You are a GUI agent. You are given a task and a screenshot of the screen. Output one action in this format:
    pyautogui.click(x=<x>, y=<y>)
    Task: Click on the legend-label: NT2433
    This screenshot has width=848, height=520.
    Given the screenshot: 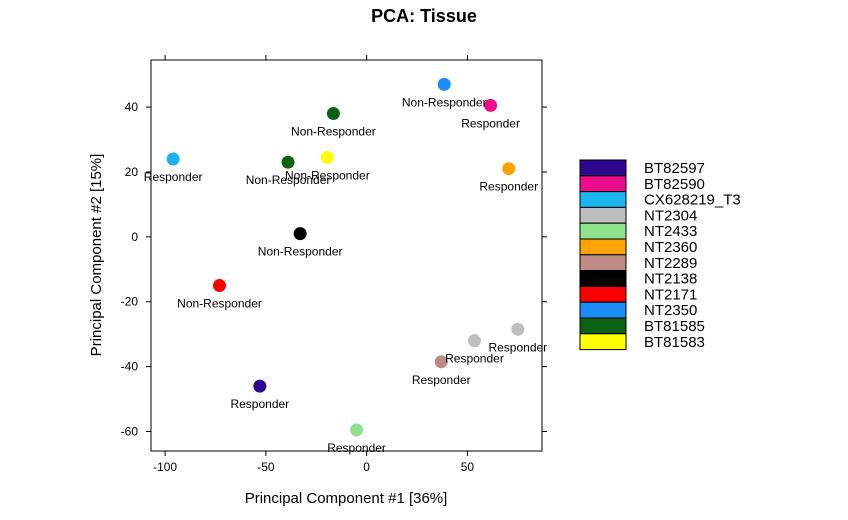 What is the action you would take?
    pyautogui.click(x=670, y=231)
    